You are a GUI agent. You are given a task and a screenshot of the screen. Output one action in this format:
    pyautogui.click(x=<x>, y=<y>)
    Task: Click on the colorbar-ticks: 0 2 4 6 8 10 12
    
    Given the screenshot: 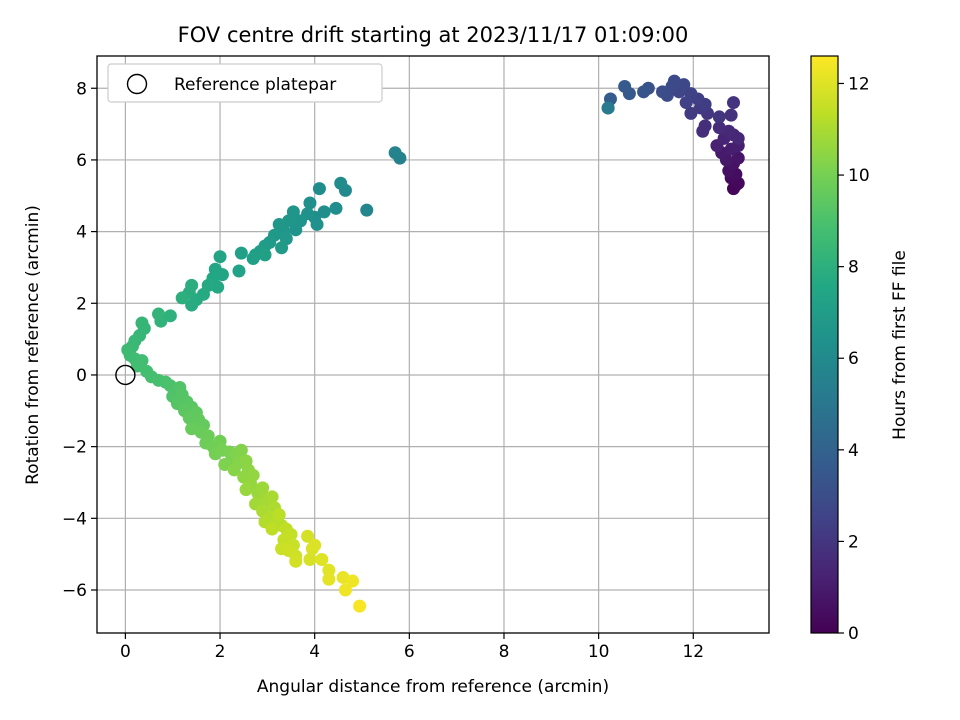 What is the action you would take?
    pyautogui.click(x=854, y=359)
    